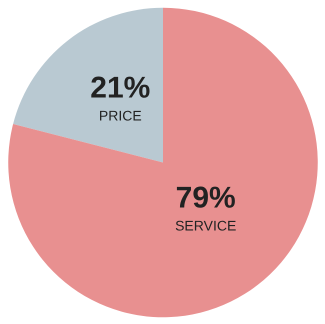 The width and height of the screenshot is (325, 324). What do you see at coordinates (206, 197) in the screenshot?
I see `data-label: 79%` at bounding box center [206, 197].